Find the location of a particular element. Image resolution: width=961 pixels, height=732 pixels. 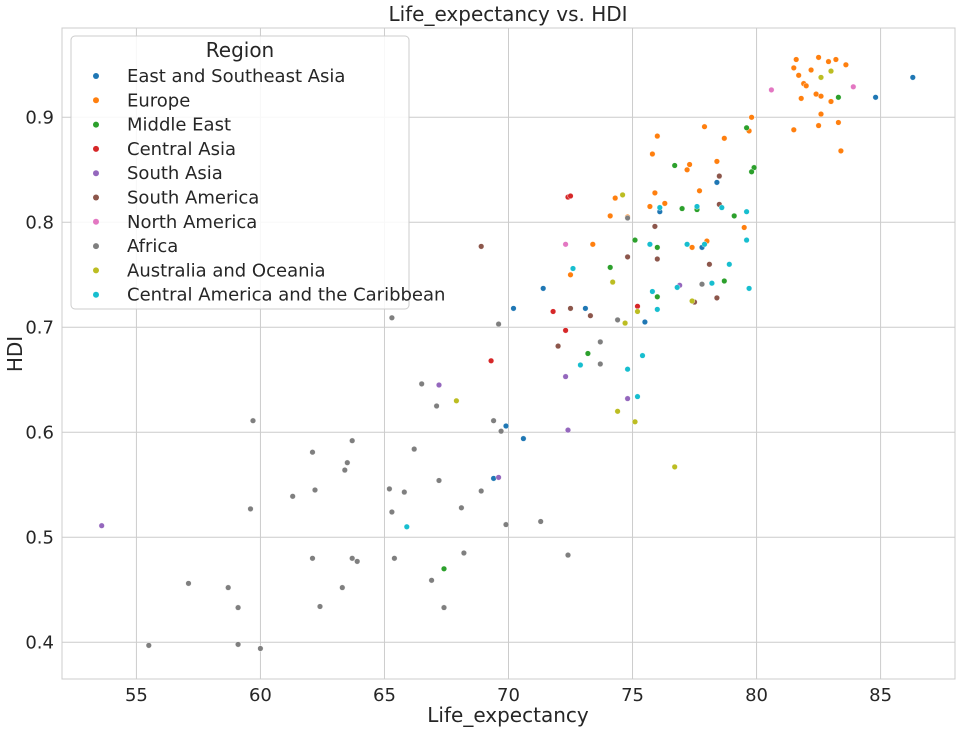

x-axis-label: Life_expectancy is located at coordinates (508, 715).